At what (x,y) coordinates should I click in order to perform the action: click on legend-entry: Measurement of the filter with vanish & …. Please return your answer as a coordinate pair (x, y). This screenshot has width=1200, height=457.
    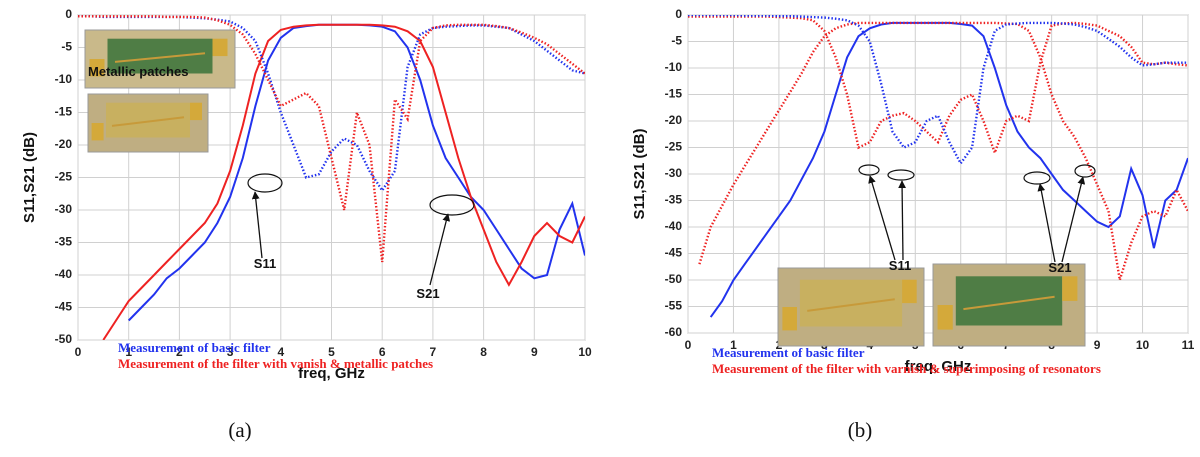
    Looking at the image, I should click on (275, 363).